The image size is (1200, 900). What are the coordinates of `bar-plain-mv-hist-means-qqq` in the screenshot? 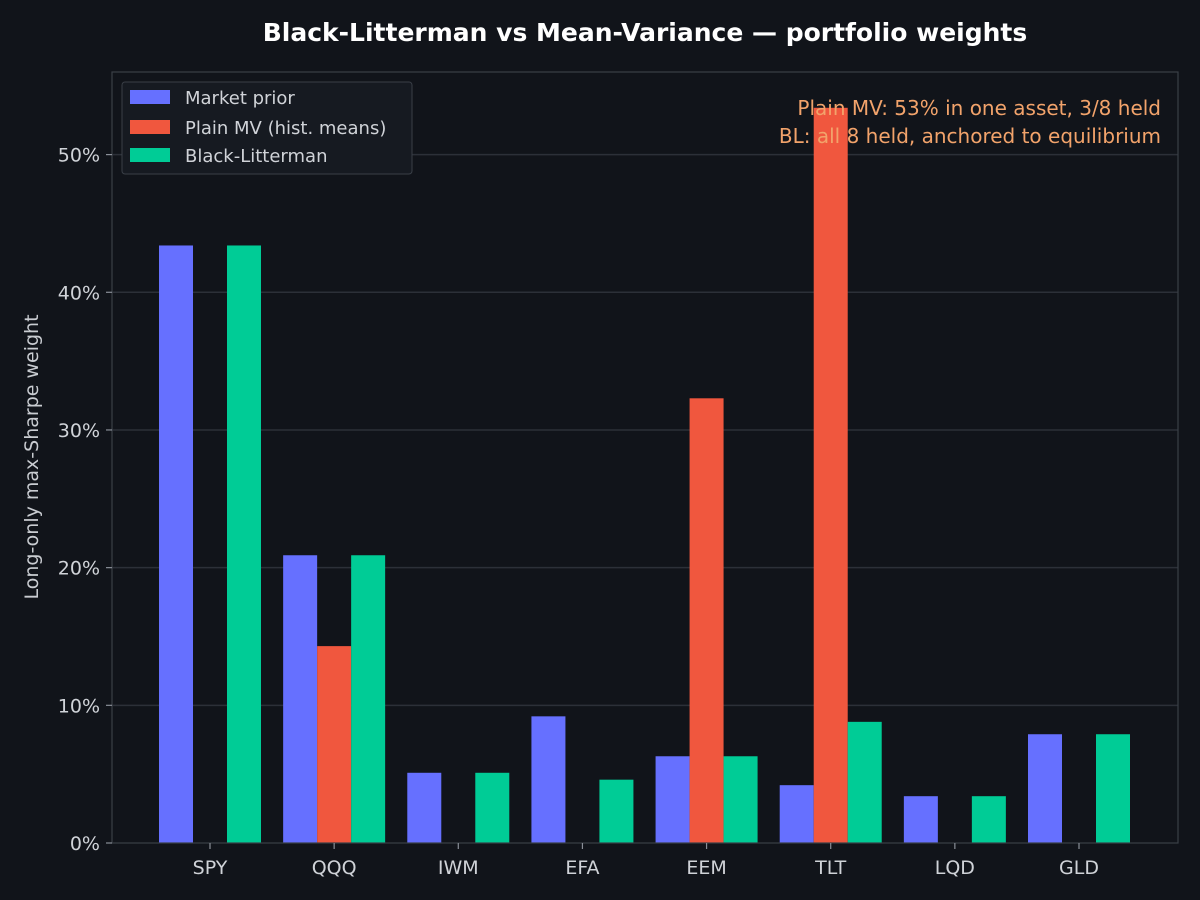 It's located at (334, 744).